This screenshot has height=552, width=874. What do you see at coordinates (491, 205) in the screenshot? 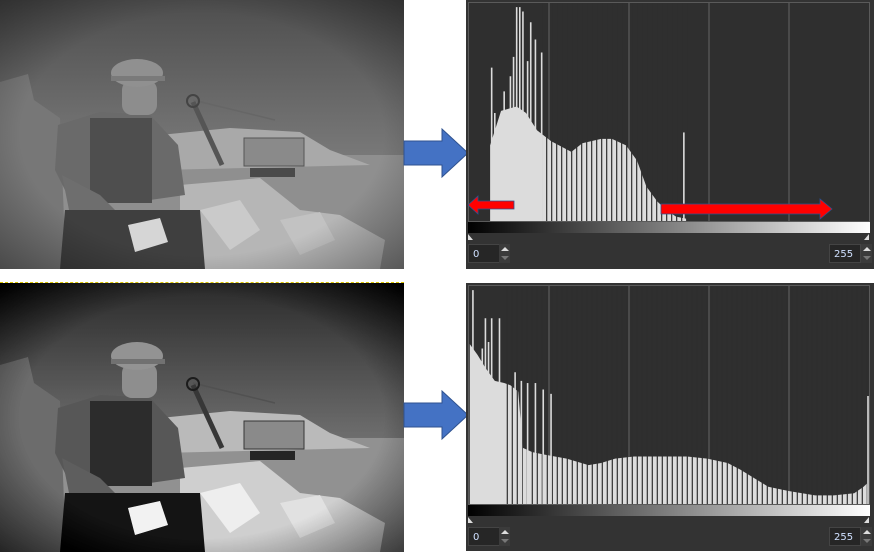
I see `left-red-arrow-icon` at bounding box center [491, 205].